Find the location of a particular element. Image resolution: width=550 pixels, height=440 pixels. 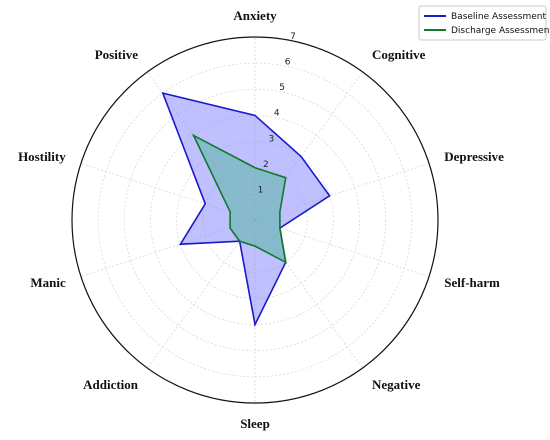

spoke-addiction is located at coordinates (201, 294).